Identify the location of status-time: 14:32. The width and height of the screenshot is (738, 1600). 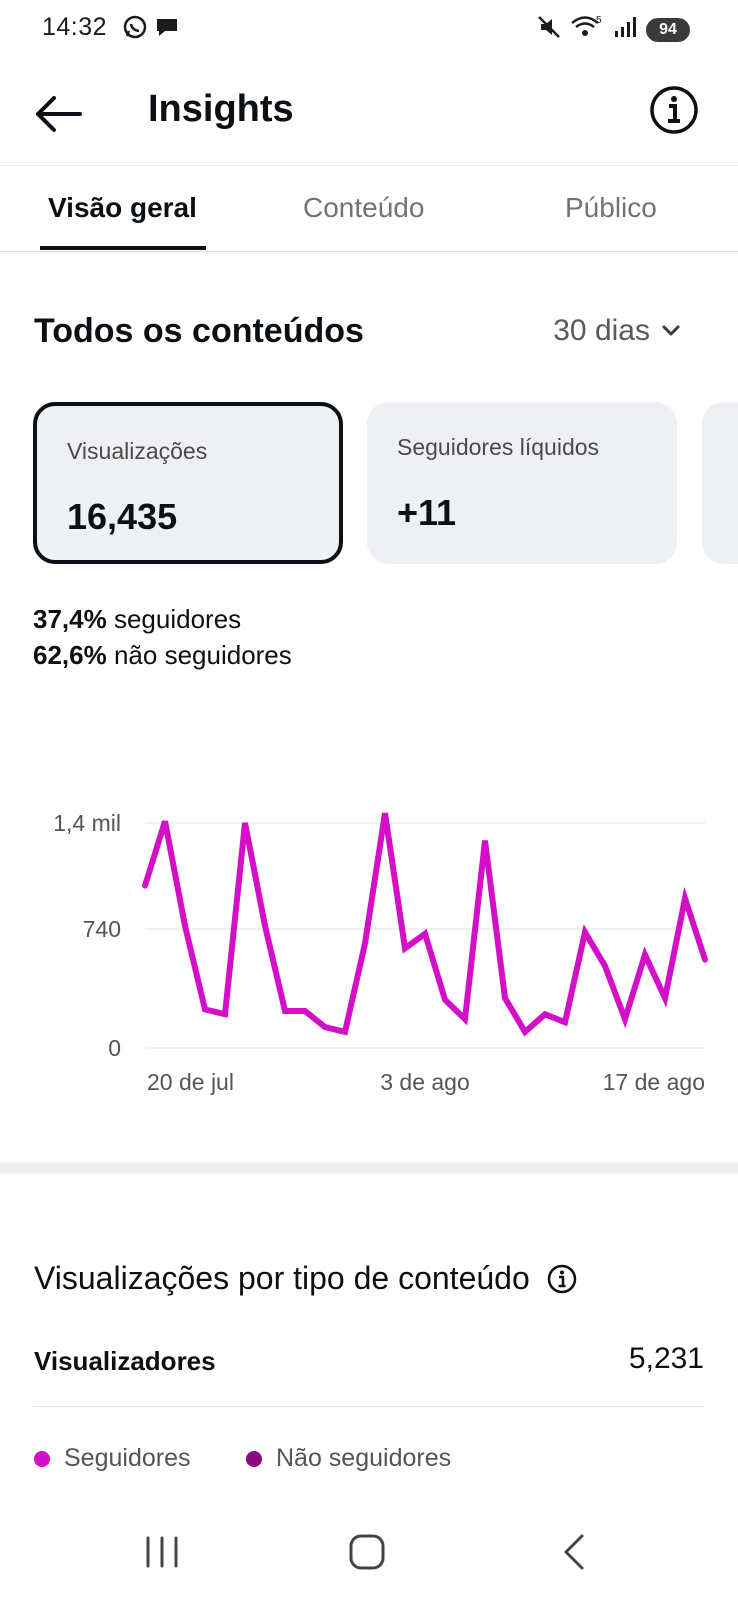
(75, 27).